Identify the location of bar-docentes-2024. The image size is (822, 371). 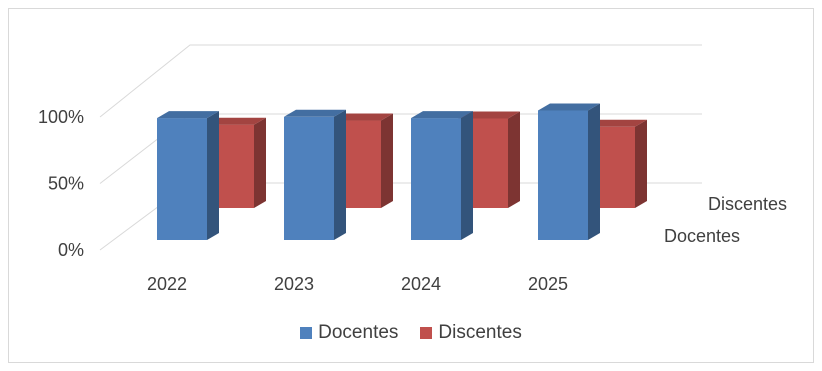
(442, 175).